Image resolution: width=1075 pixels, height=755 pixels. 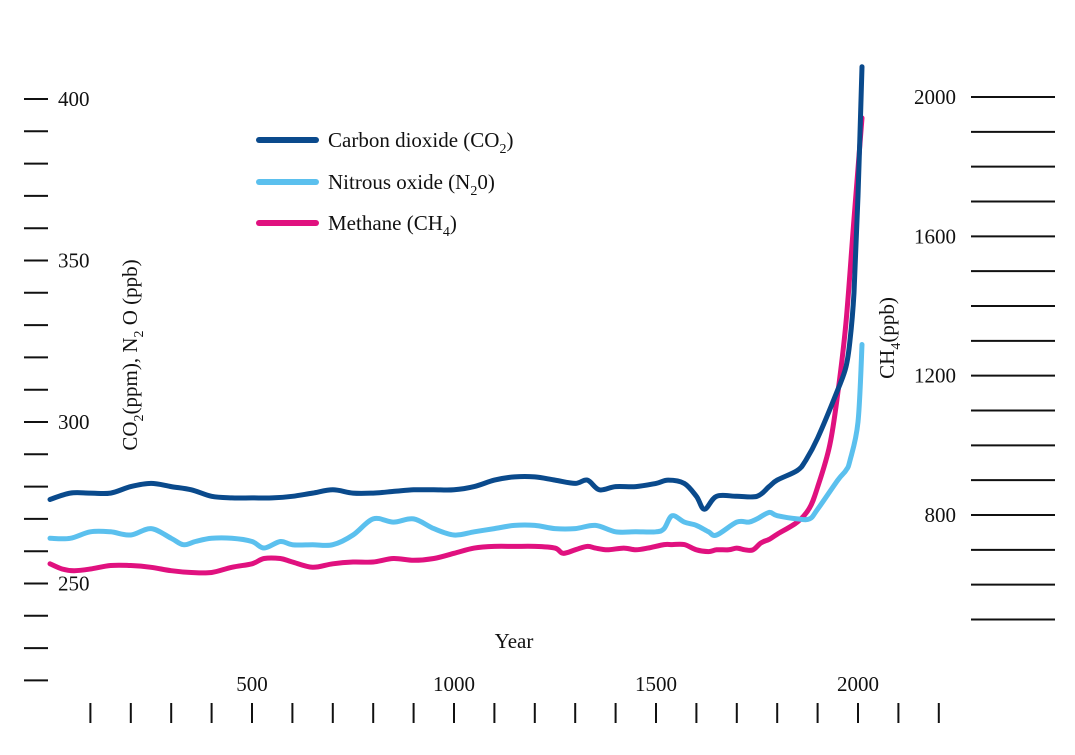 What do you see at coordinates (935, 236) in the screenshot?
I see `right-tick-label-1600: 1600` at bounding box center [935, 236].